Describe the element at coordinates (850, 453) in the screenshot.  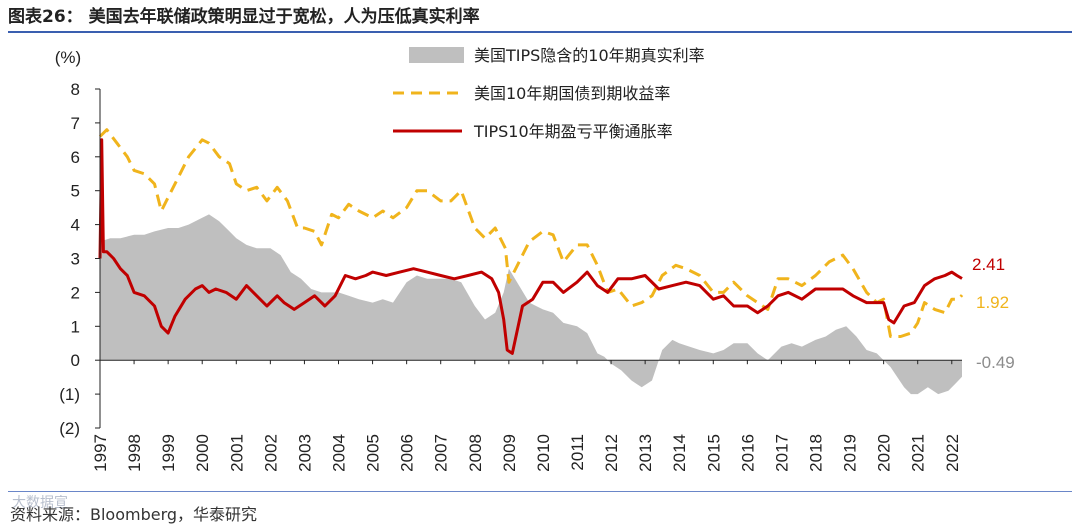
I see `x-tick-label: 2019` at that location.